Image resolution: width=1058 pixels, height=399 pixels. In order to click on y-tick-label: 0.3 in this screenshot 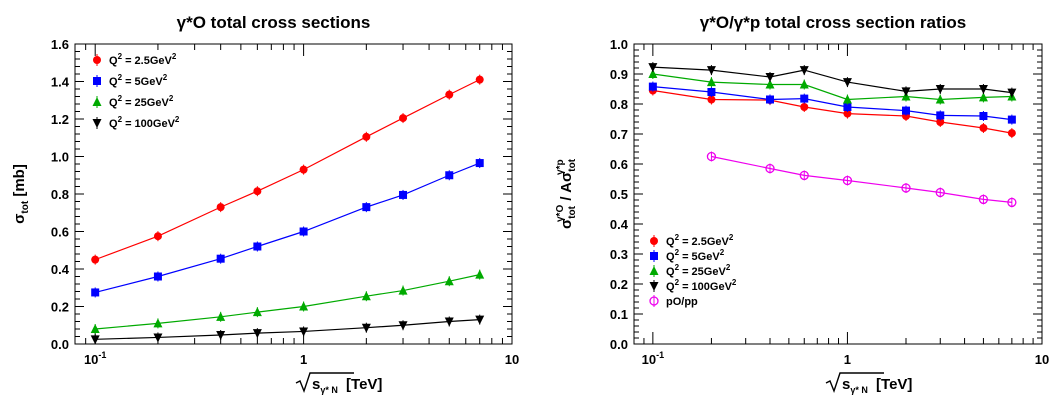, I will do `click(619, 254)`.